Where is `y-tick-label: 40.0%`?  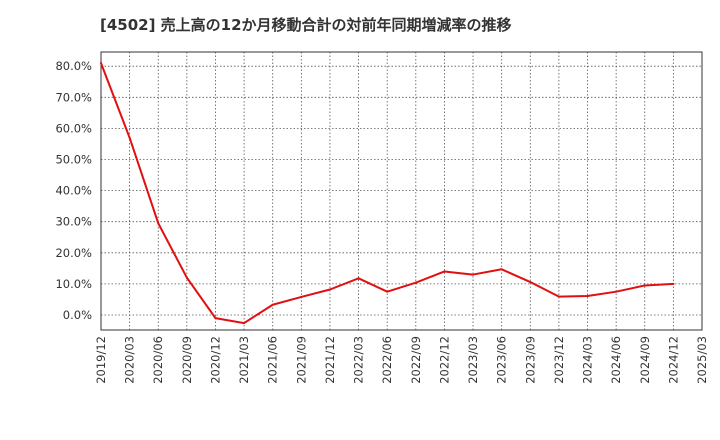 y-tick-label: 40.0% is located at coordinates (73, 191).